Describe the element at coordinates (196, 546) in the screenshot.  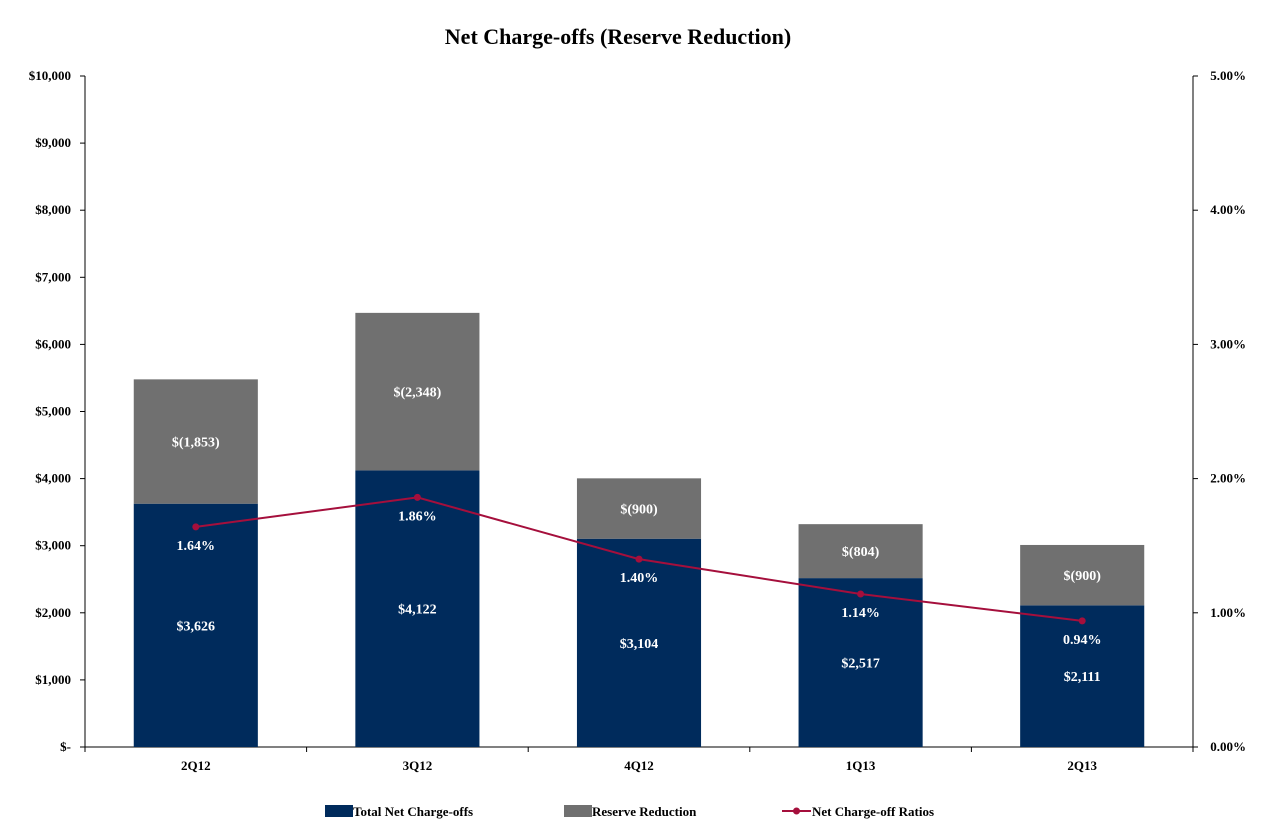
I see `ratio-value-label: 1.64%` at that location.